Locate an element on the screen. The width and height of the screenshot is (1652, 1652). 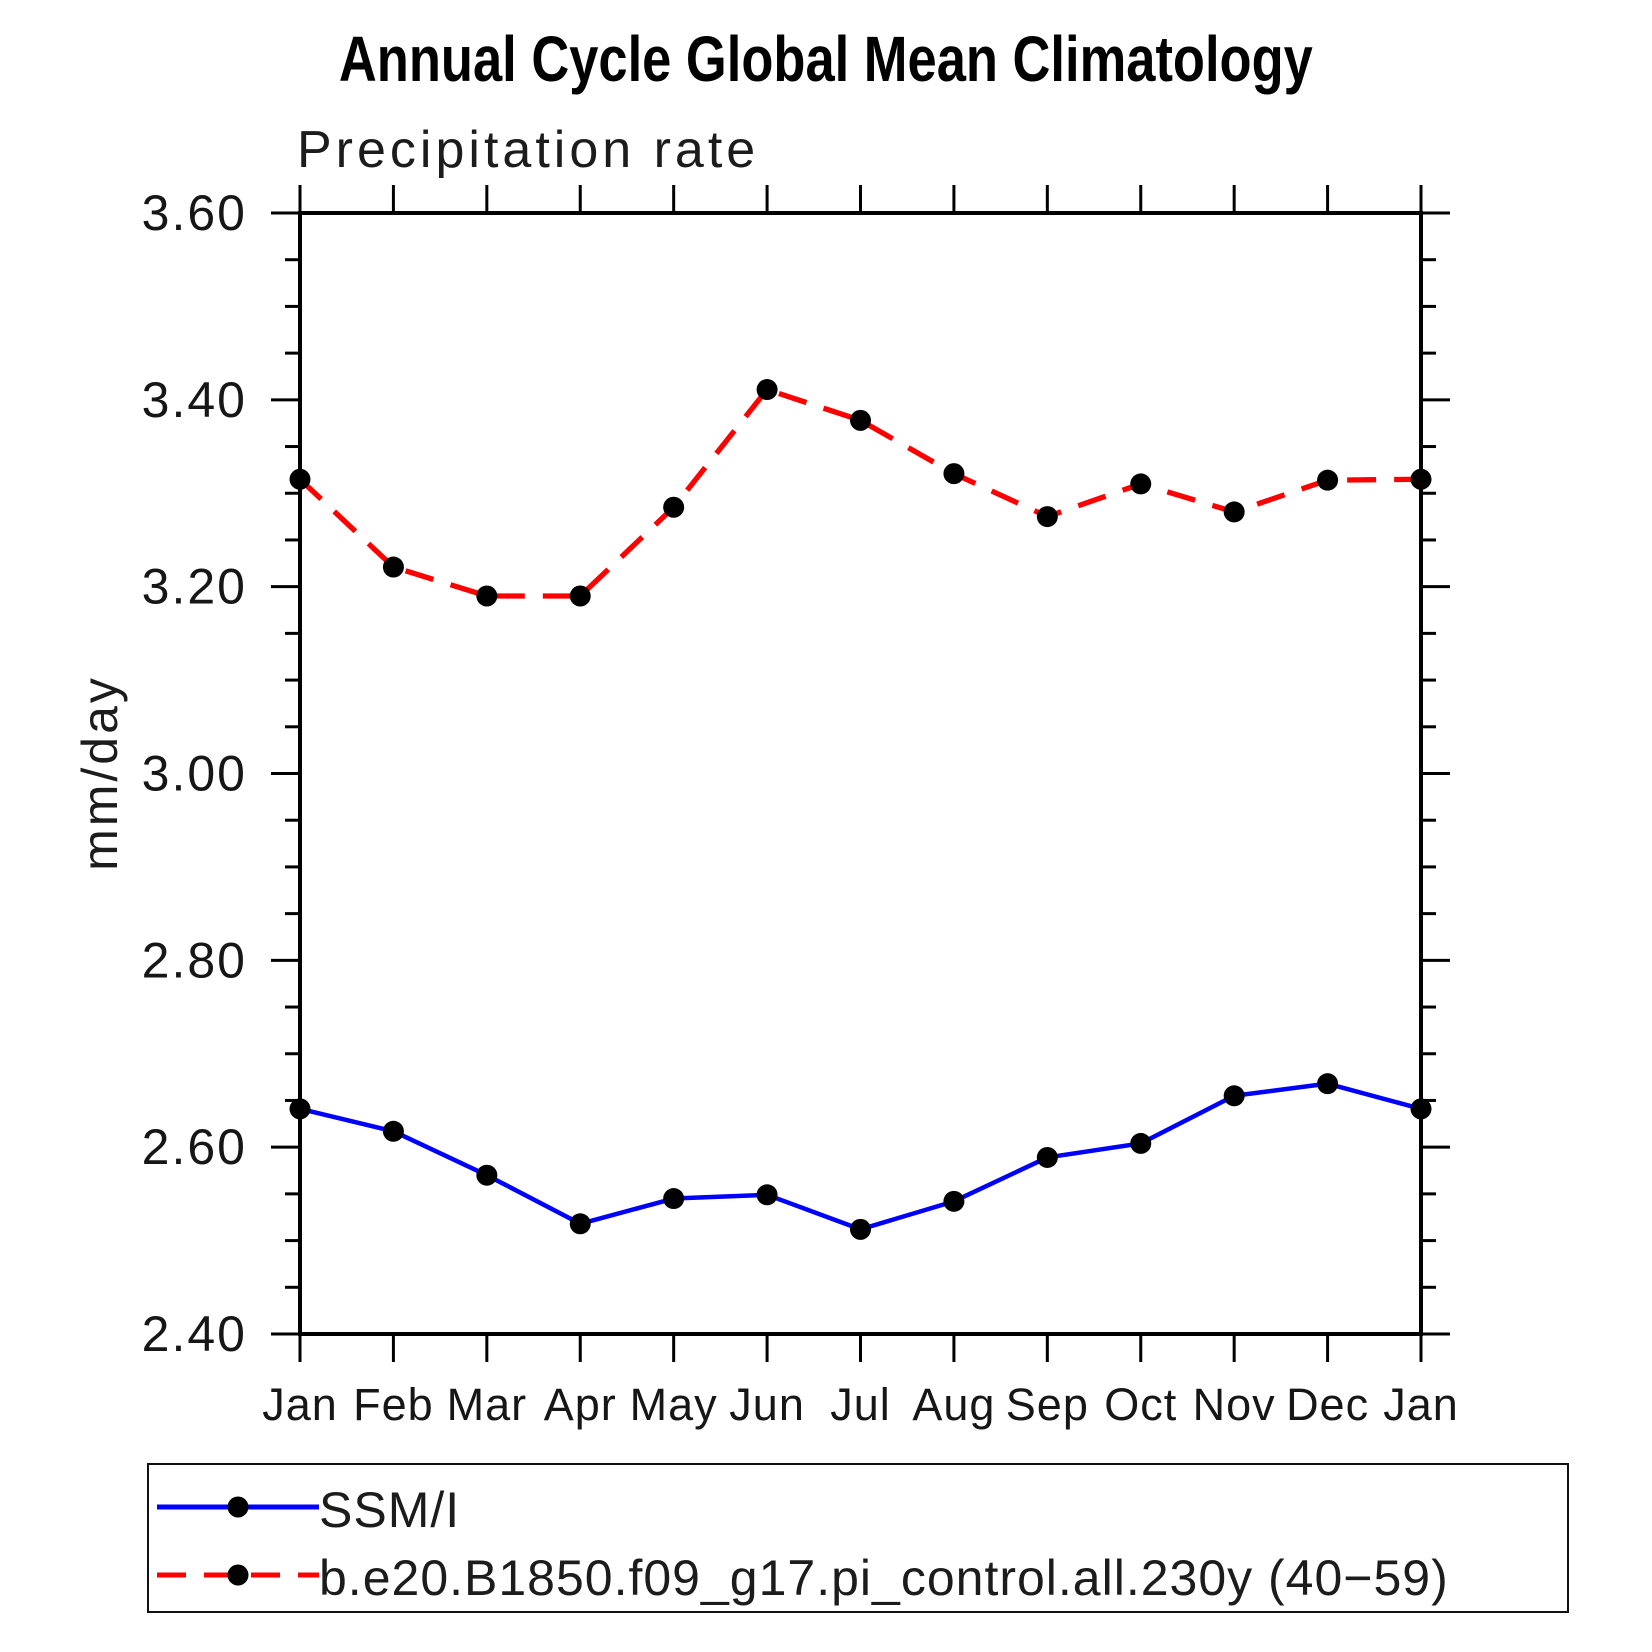
chart-subtitle: Precipitation rate is located at coordinates (528, 150).